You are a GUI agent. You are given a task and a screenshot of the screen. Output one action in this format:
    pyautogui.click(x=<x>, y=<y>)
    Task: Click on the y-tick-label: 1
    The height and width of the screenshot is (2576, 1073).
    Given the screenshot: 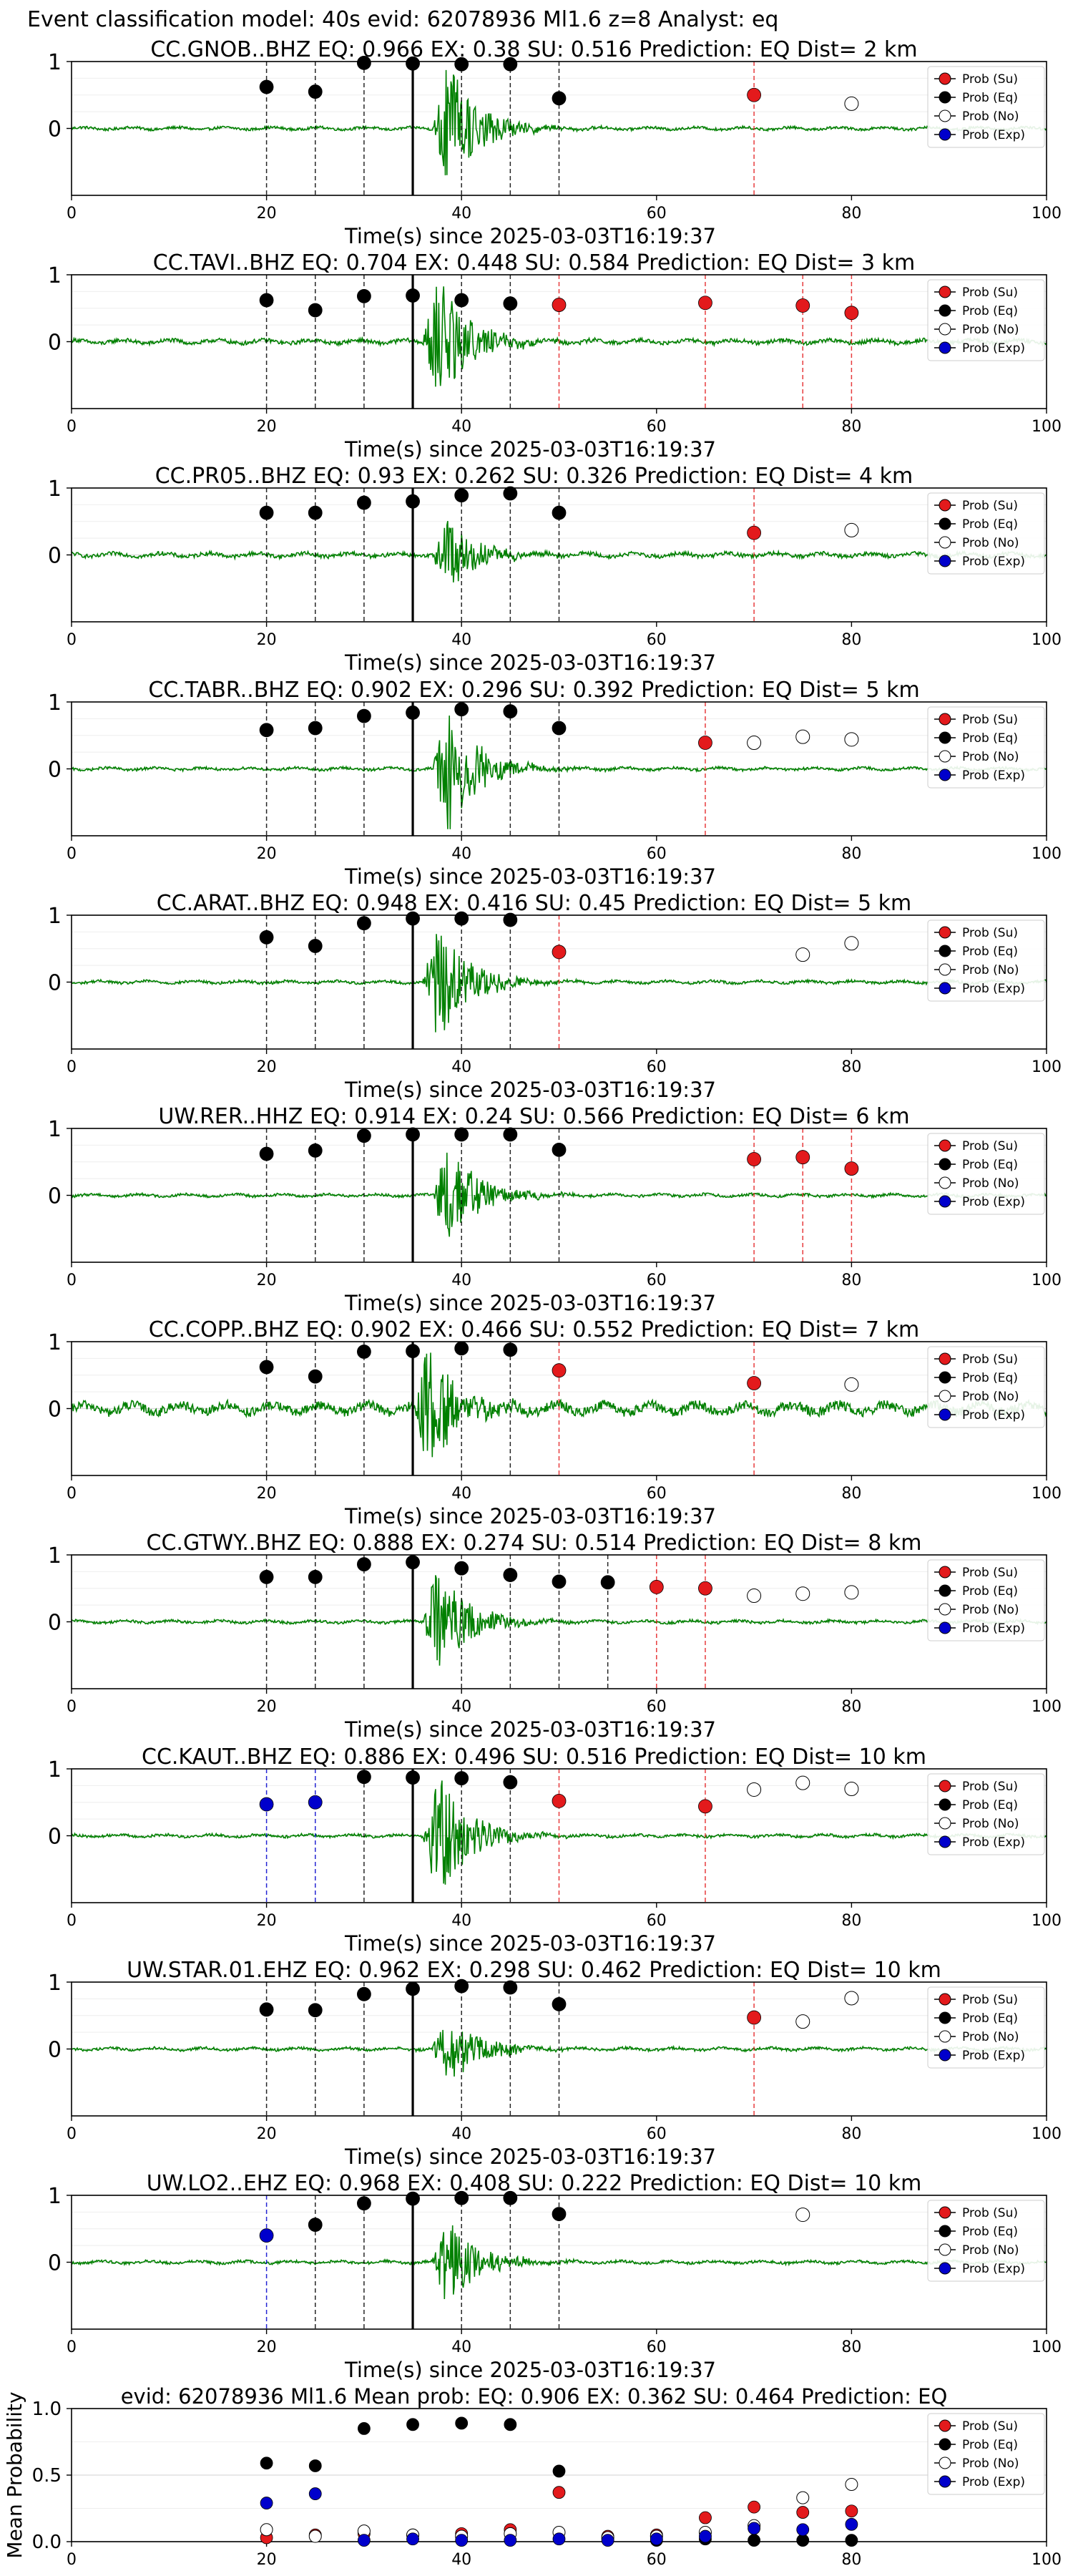 What is the action you would take?
    pyautogui.click(x=55, y=1769)
    